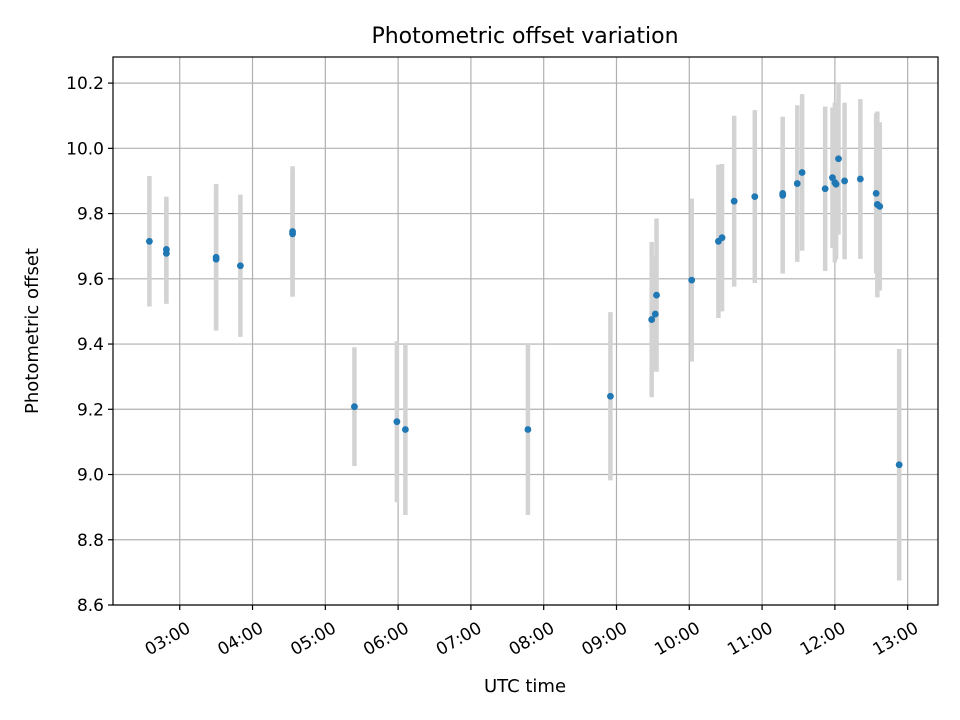 Image resolution: width=960 pixels, height=720 pixels. Describe the element at coordinates (90, 410) in the screenshot. I see `y-tick-label: 9.2` at that location.